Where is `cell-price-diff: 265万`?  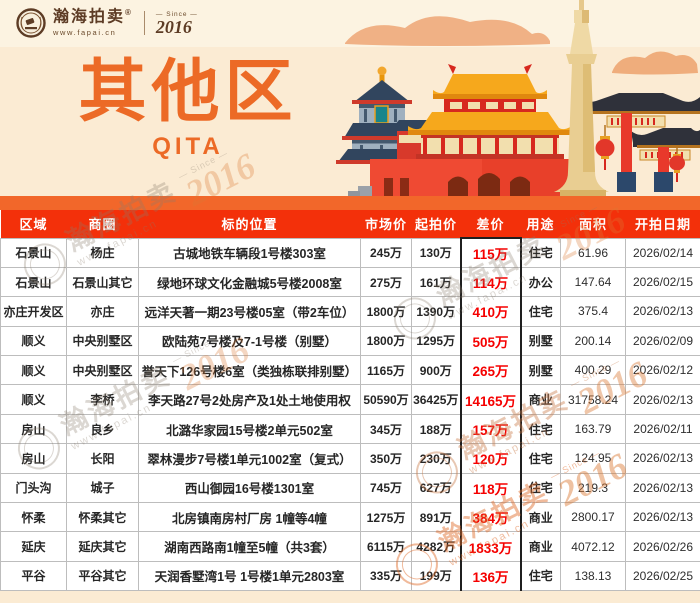 cell-price-diff: 265万 is located at coordinates (490, 370).